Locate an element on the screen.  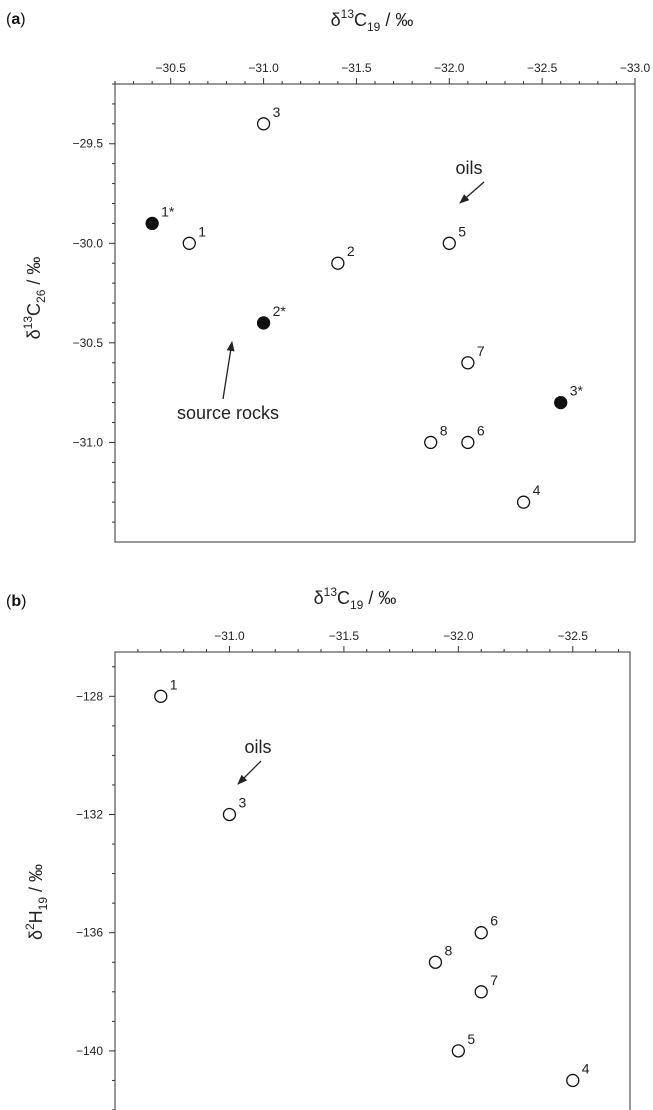
panel-a-x-tick-label: −30.5 is located at coordinates (171, 68).